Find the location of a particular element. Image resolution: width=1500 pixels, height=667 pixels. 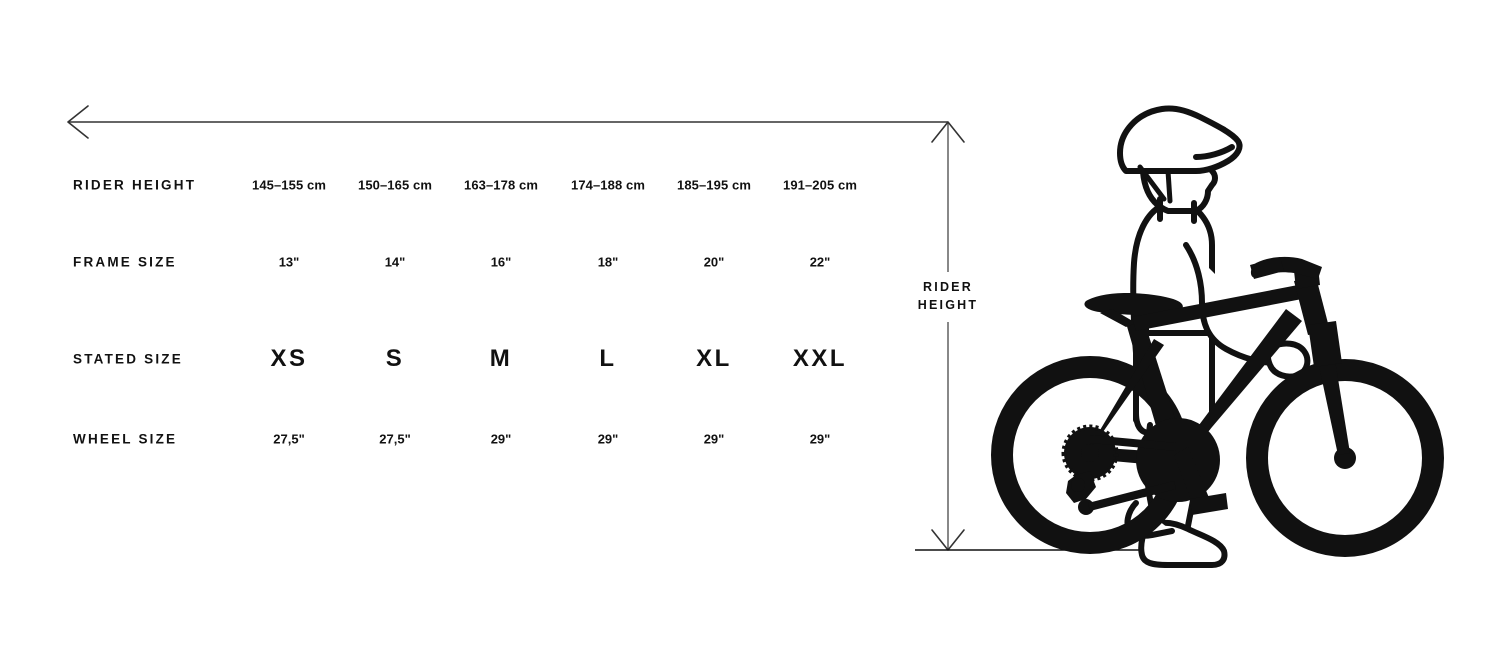

down-tube is located at coordinates (1237, 385).